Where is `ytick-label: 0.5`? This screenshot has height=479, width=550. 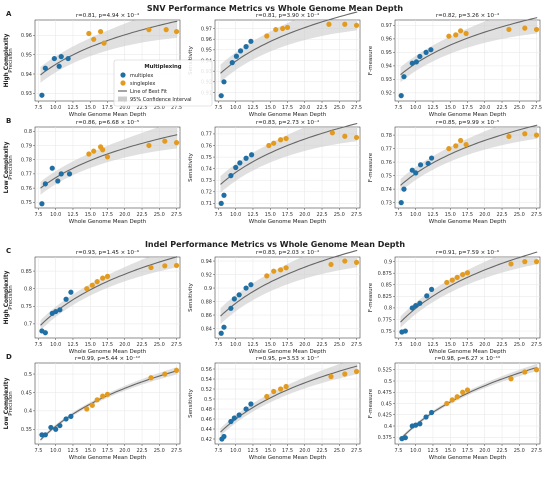
ytick-label: 0.5 is located at coordinates (208, 400).